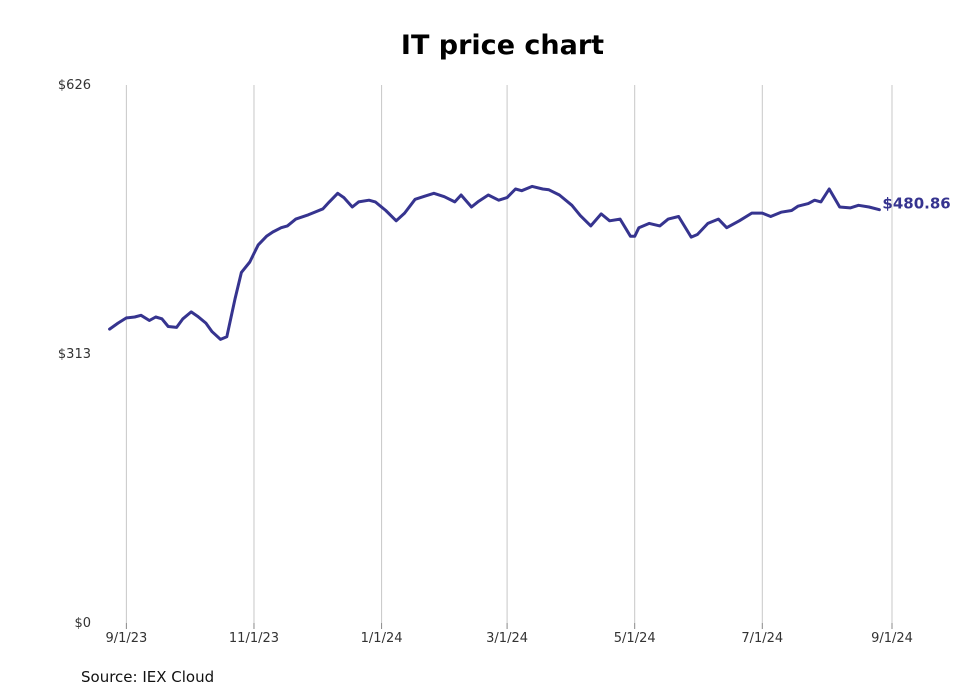  Describe the element at coordinates (892, 638) in the screenshot. I see `x-tick-label: 9/1/24` at that location.